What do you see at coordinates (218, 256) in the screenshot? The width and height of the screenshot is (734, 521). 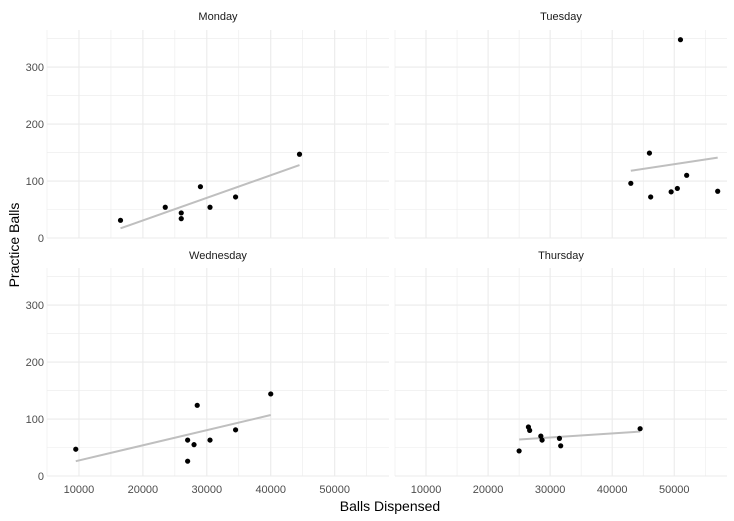 I see `facet-label: Wednesday` at bounding box center [218, 256].